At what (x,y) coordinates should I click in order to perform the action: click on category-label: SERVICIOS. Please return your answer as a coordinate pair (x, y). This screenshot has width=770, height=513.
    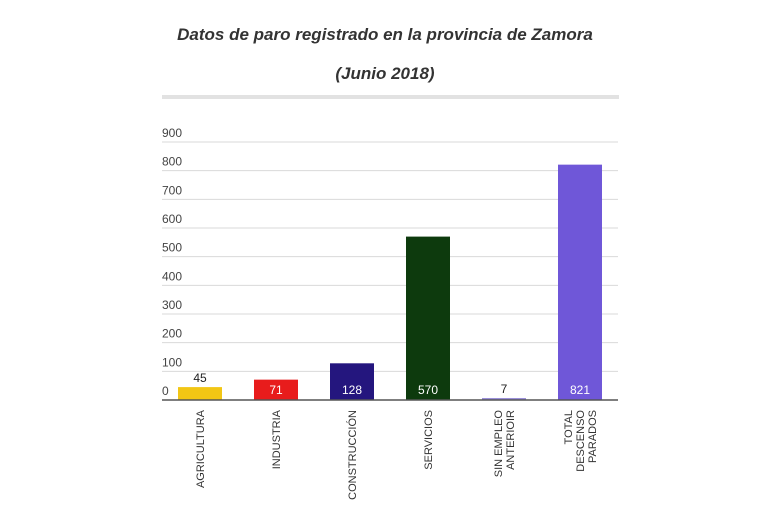
    Looking at the image, I should click on (429, 440).